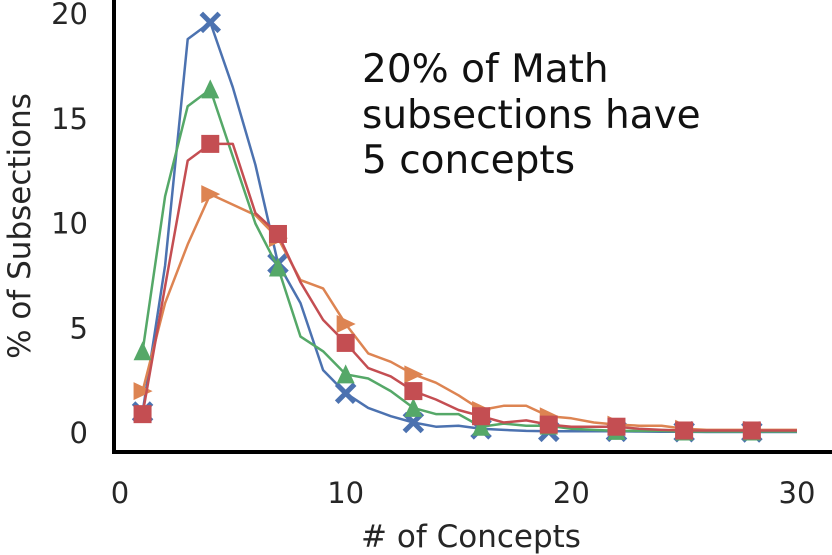 This screenshot has height=555, width=832. I want to click on y-tick-labels: 0 5 10 15 20, so click(69, 225).